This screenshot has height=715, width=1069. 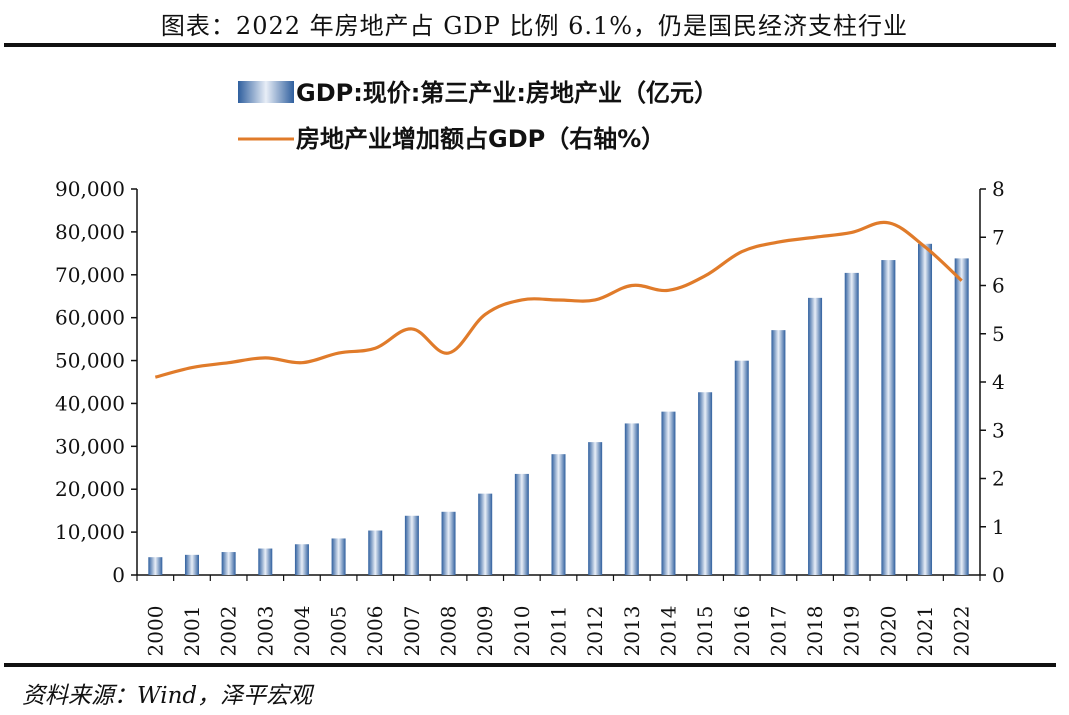 I want to click on bar-2016, so click(x=741, y=467).